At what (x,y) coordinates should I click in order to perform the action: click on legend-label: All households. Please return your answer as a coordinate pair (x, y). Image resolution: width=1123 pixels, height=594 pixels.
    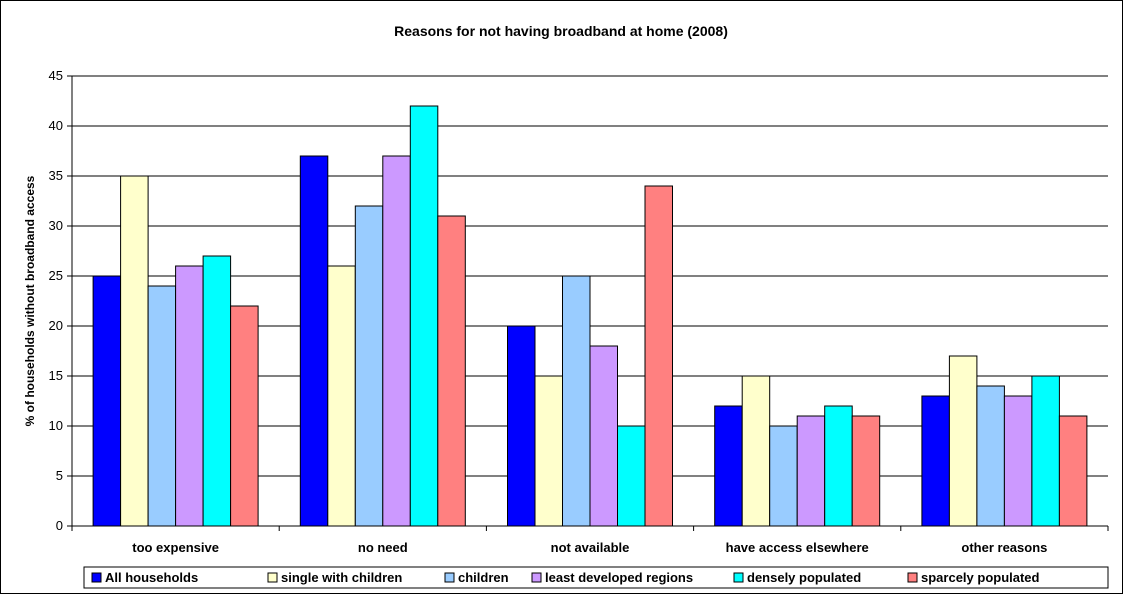
    Looking at the image, I should click on (151, 577).